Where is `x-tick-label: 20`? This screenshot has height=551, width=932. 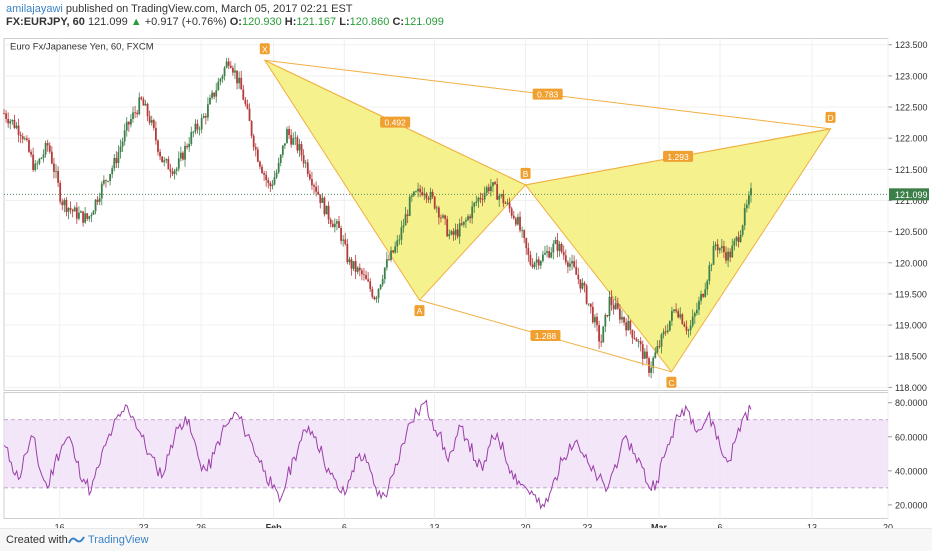
x-tick-label: 20 is located at coordinates (526, 526).